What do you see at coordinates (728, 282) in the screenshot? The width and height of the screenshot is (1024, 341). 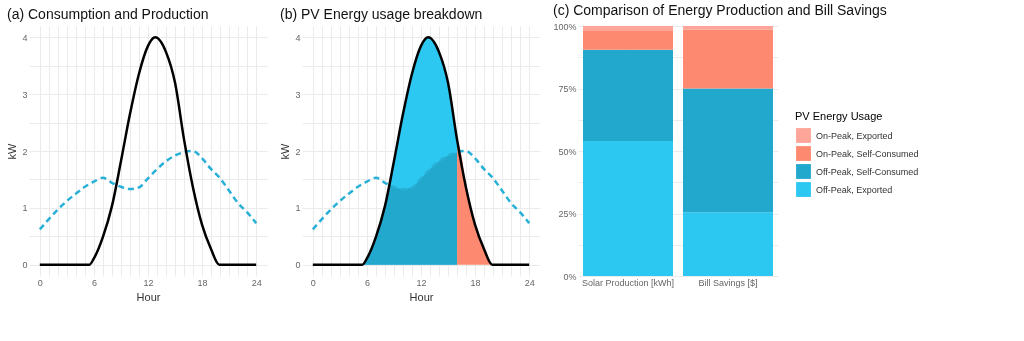 I see `x-tick-label: Bill Savings [$]` at bounding box center [728, 282].